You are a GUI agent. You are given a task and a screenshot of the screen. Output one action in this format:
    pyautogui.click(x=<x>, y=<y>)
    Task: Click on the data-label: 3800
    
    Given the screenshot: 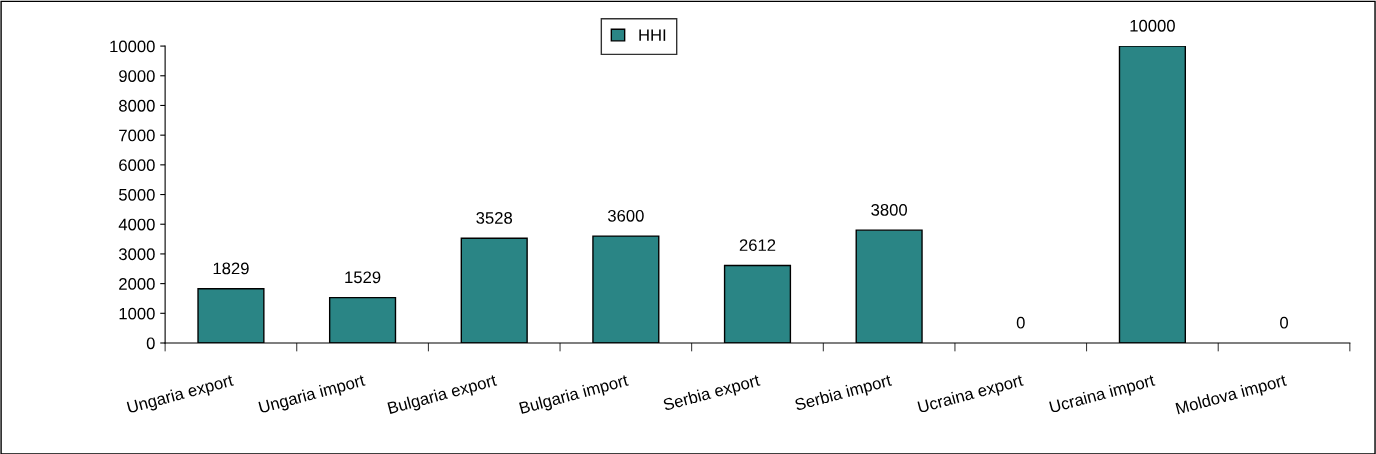 What is the action you would take?
    pyautogui.click(x=889, y=209)
    